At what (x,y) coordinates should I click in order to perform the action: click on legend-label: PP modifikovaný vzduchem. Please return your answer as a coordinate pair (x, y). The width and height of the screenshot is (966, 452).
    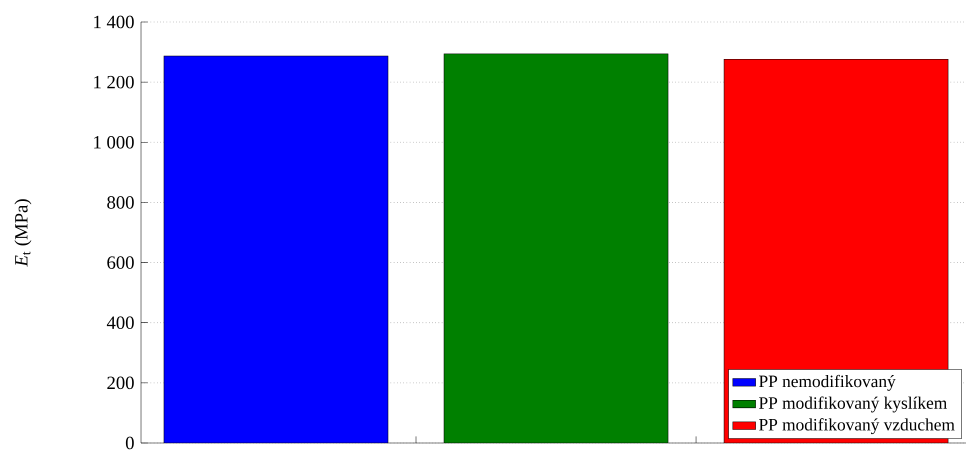
    Looking at the image, I should click on (857, 426).